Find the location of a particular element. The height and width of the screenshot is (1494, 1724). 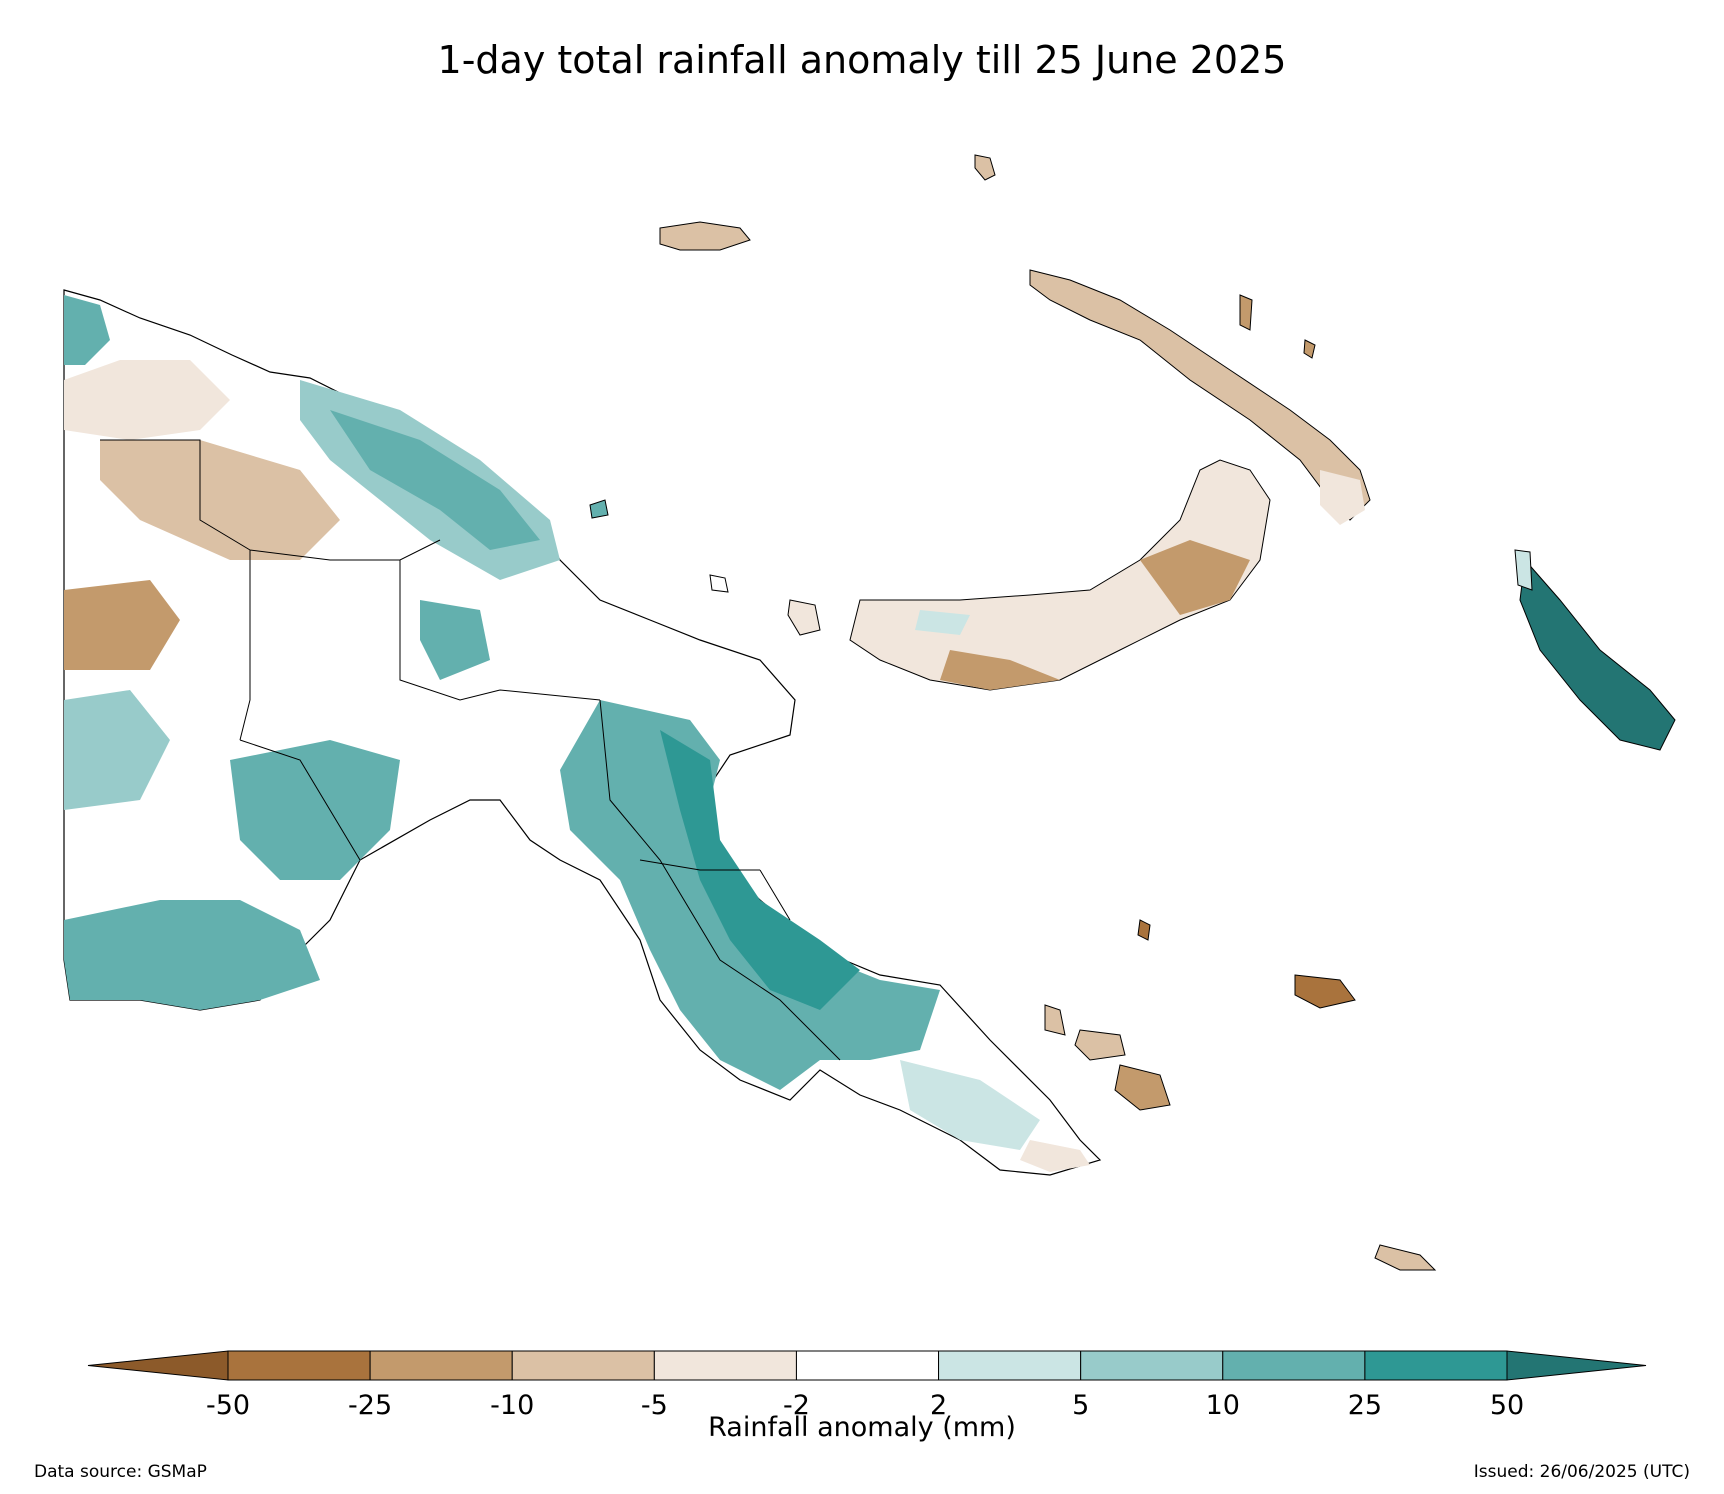

west-brown-band is located at coordinates (147, 400).